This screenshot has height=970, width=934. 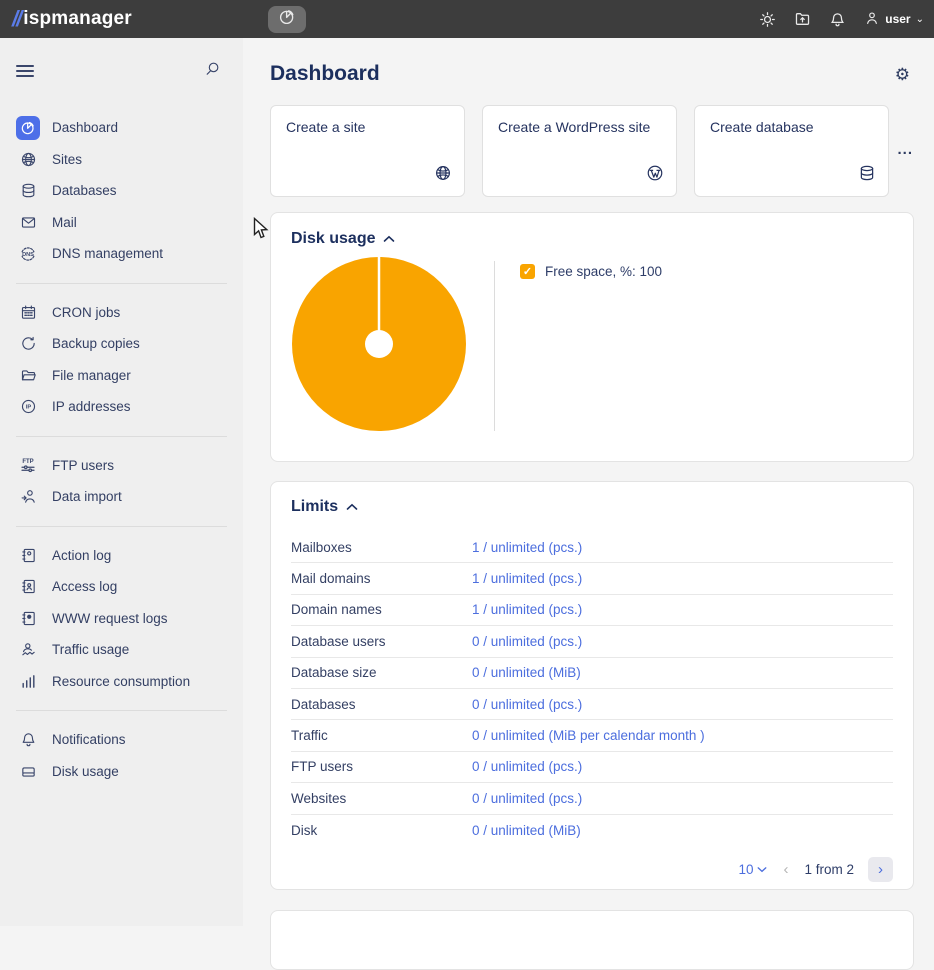 What do you see at coordinates (333, 238) in the screenshot?
I see `disk-usage-title: Disk usage` at bounding box center [333, 238].